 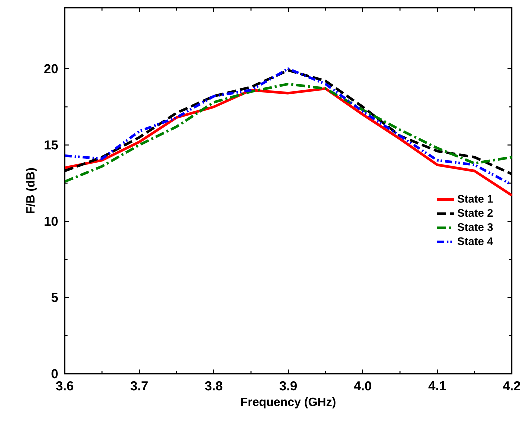 What do you see at coordinates (475, 213) in the screenshot?
I see `legend-label: State 2` at bounding box center [475, 213].